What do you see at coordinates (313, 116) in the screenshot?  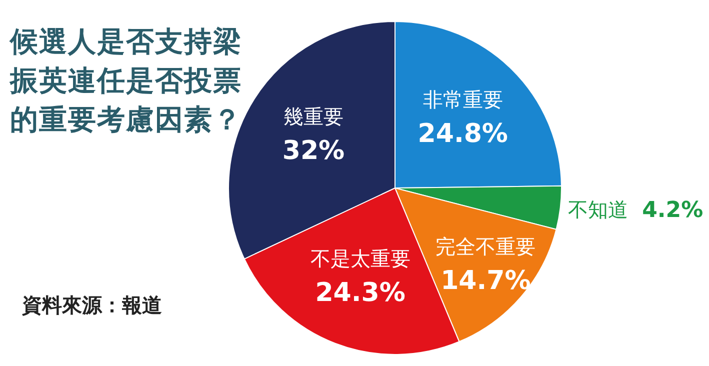 I see `slice-label: 幾重要` at bounding box center [313, 116].